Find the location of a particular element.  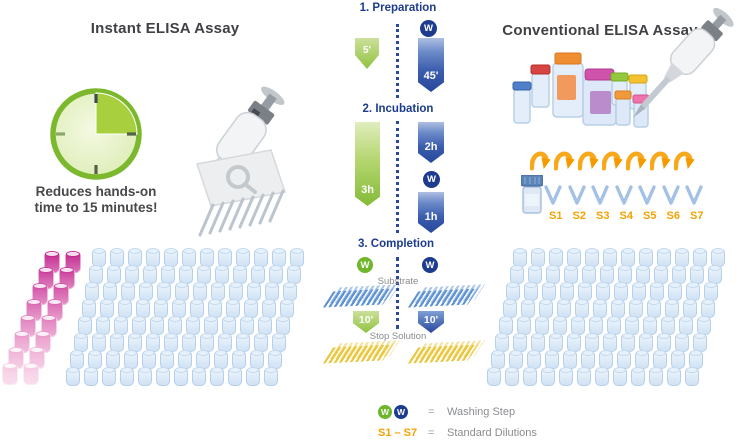

dilution-label-s1: S1 is located at coordinates (556, 216).